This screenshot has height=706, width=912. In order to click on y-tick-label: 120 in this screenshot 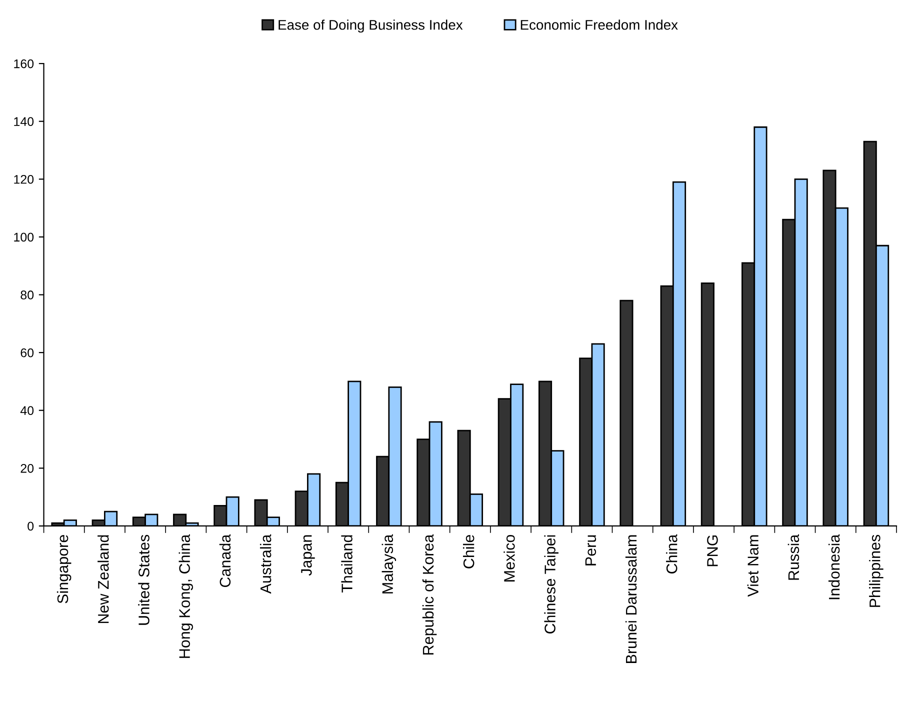, I will do `click(24, 179)`.